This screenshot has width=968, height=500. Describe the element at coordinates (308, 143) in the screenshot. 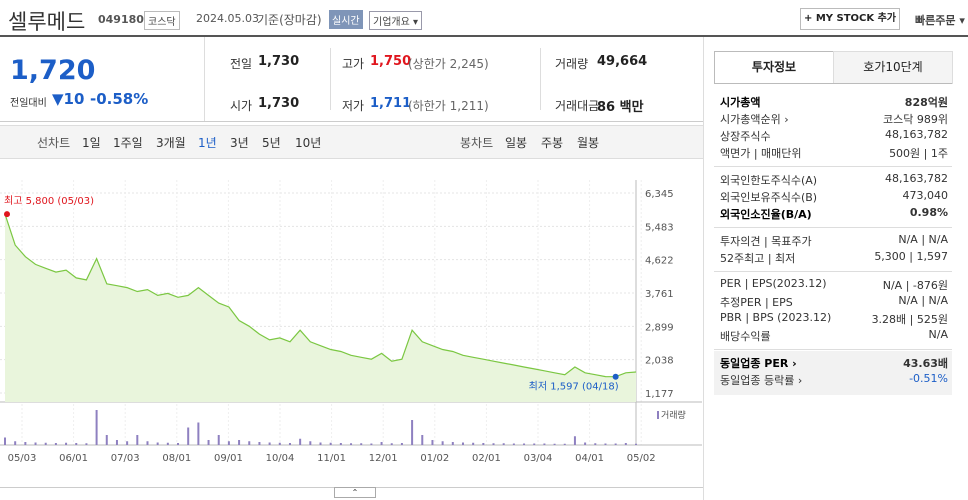

I see `period-tab: 10년` at that location.